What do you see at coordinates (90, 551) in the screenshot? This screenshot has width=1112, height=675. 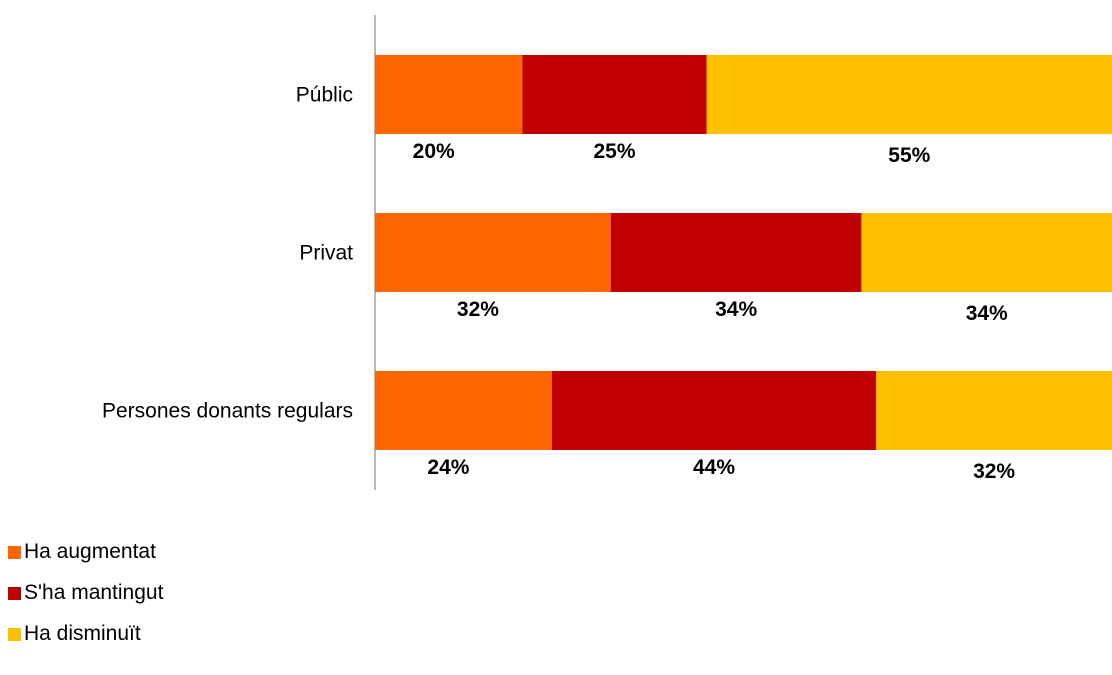 I see `legend-label: Ha augmentat` at bounding box center [90, 551].